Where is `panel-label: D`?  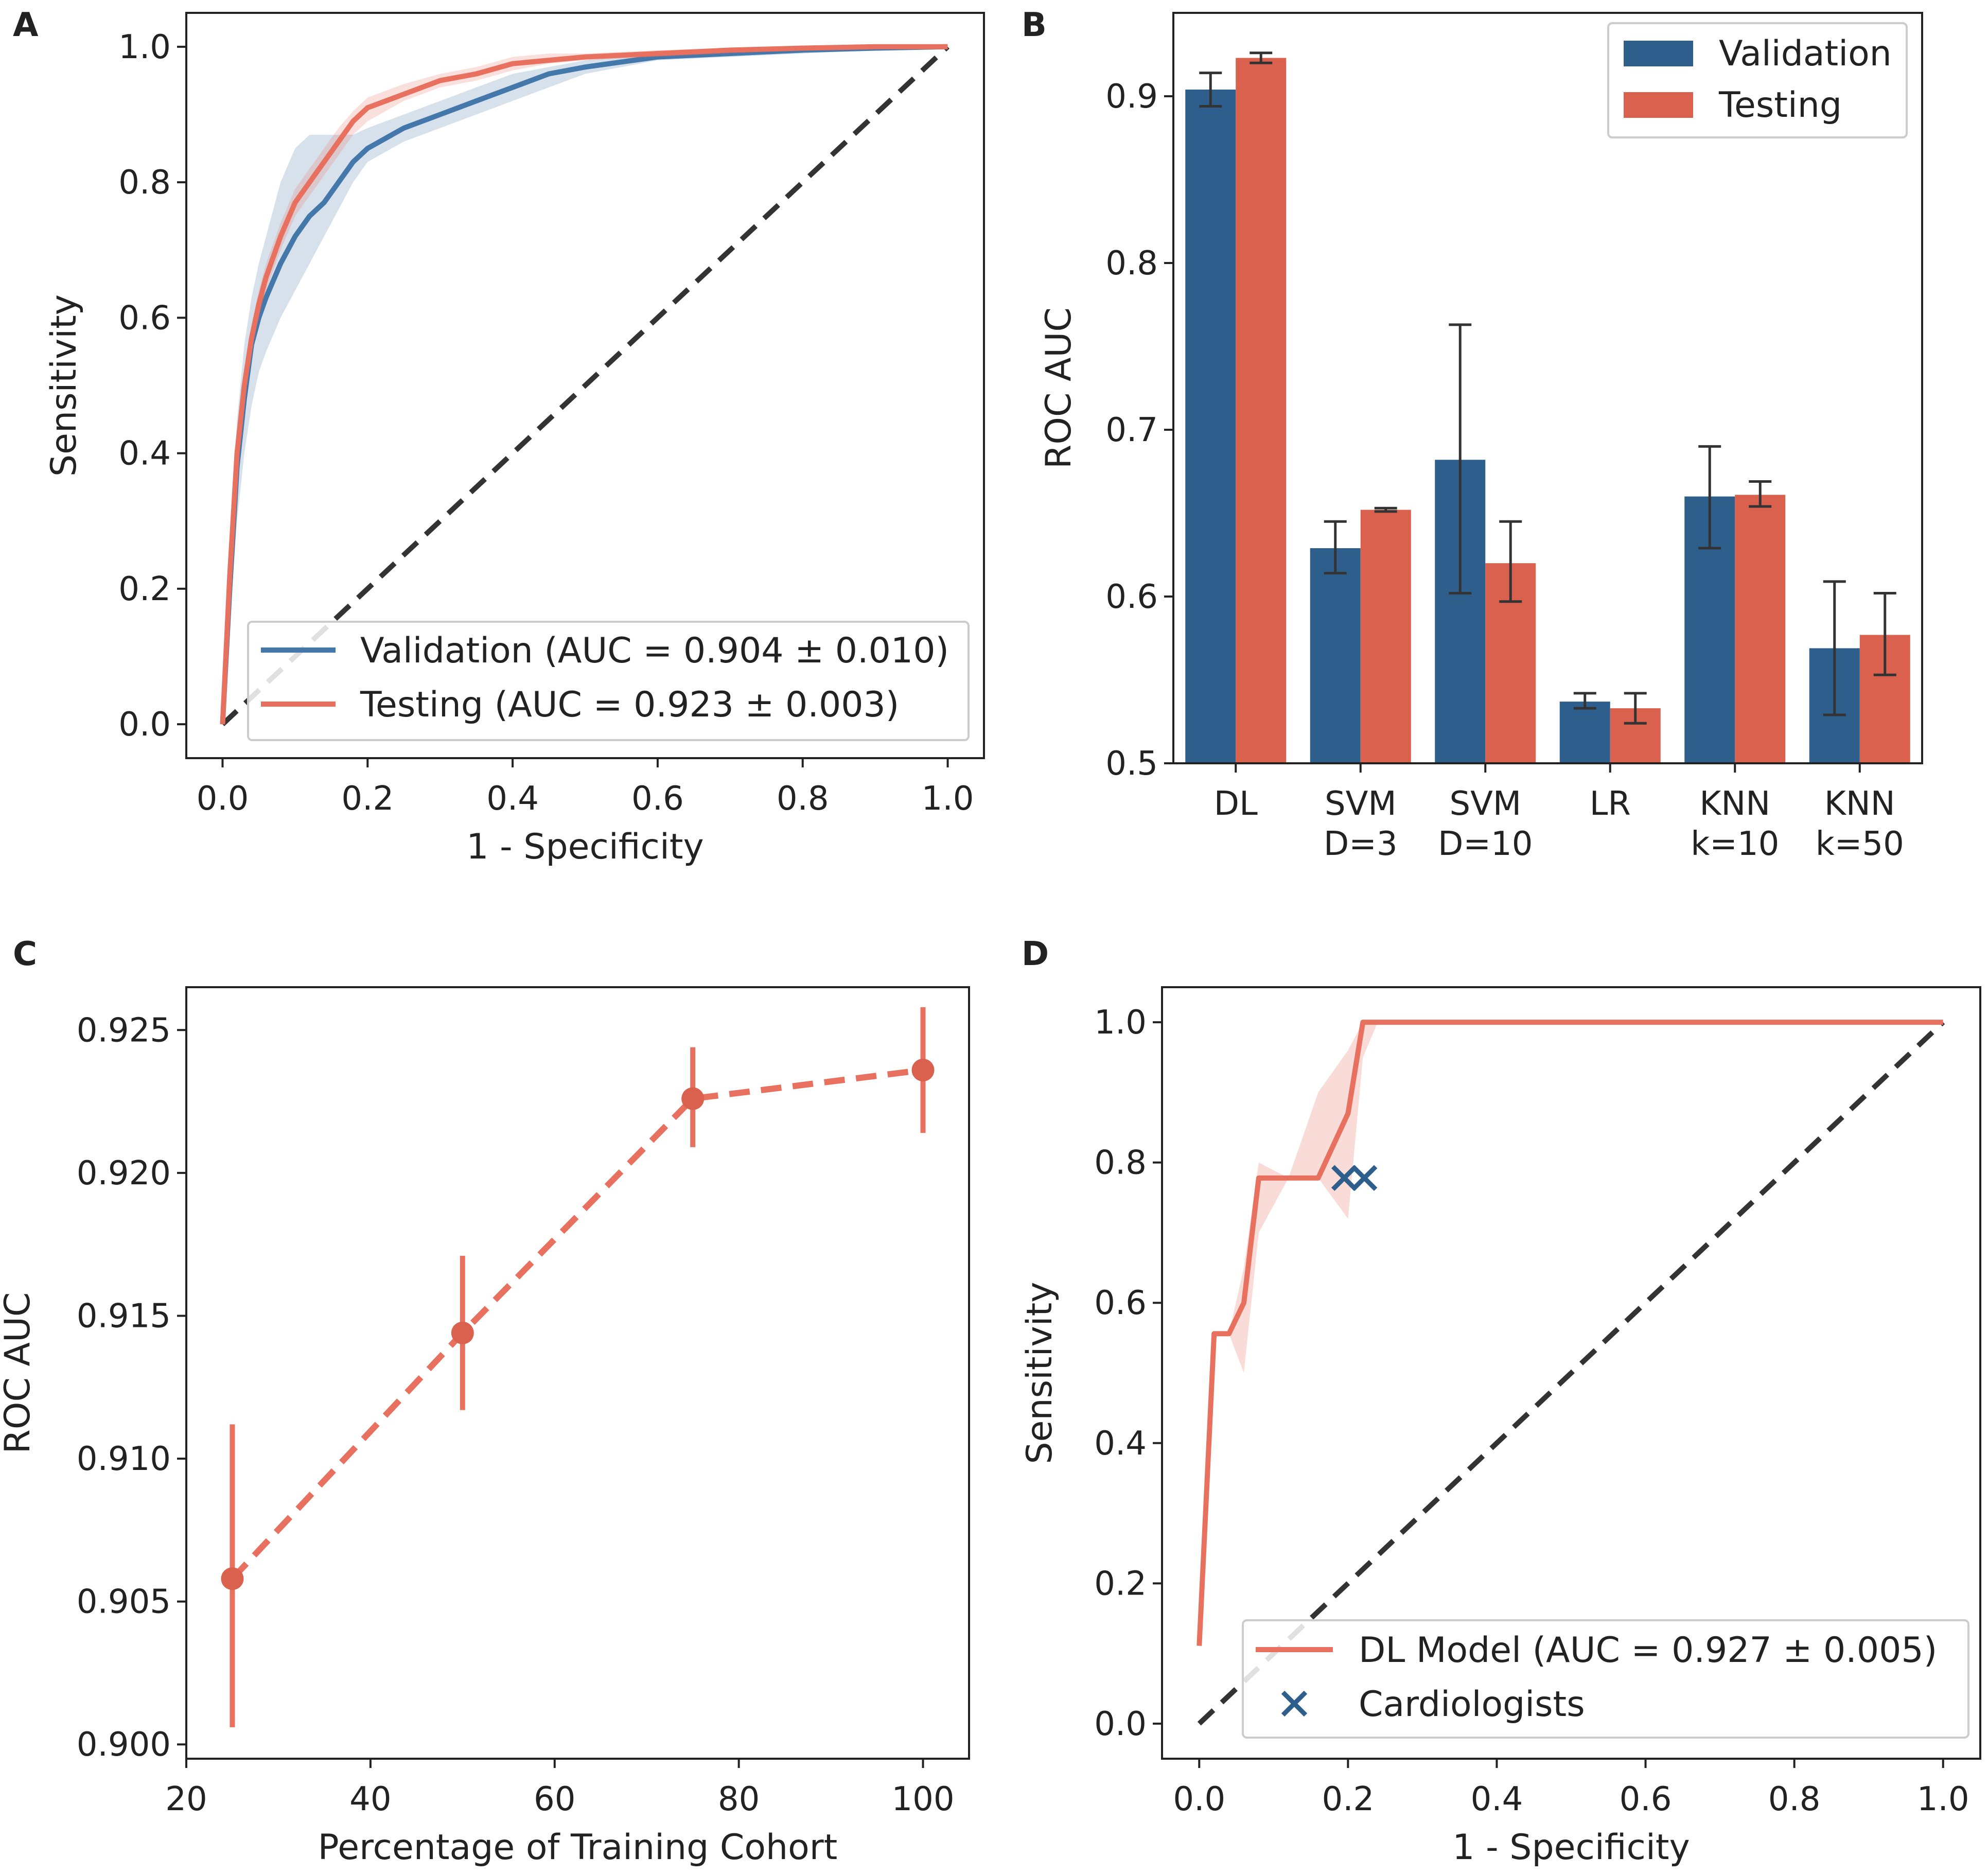 panel-label: D is located at coordinates (1035, 954).